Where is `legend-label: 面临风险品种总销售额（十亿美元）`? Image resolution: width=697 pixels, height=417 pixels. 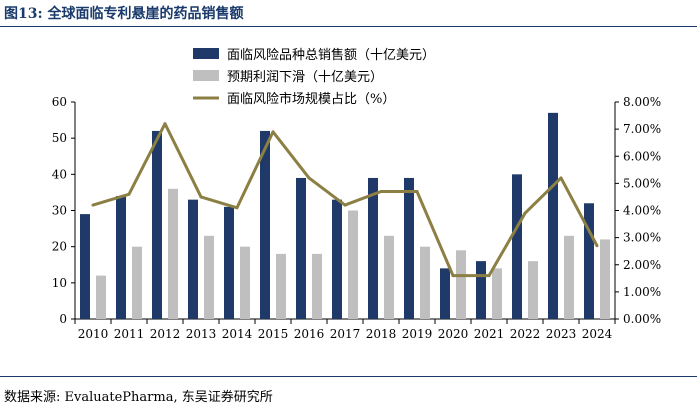 legend-label: 面临风险品种总销售额（十亿美元） is located at coordinates (331, 55).